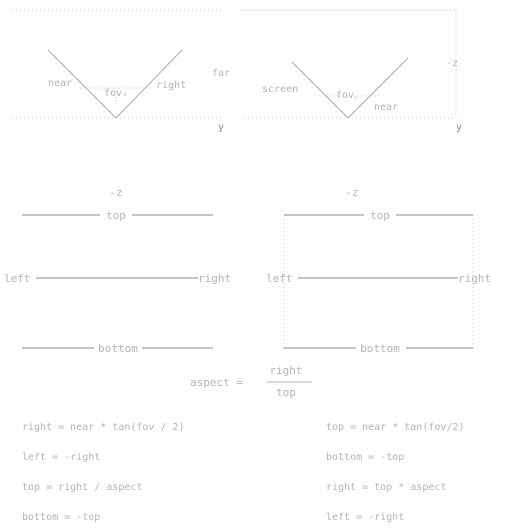 This screenshot has height=528, width=529. I want to click on screen-label: screen, so click(280, 89).